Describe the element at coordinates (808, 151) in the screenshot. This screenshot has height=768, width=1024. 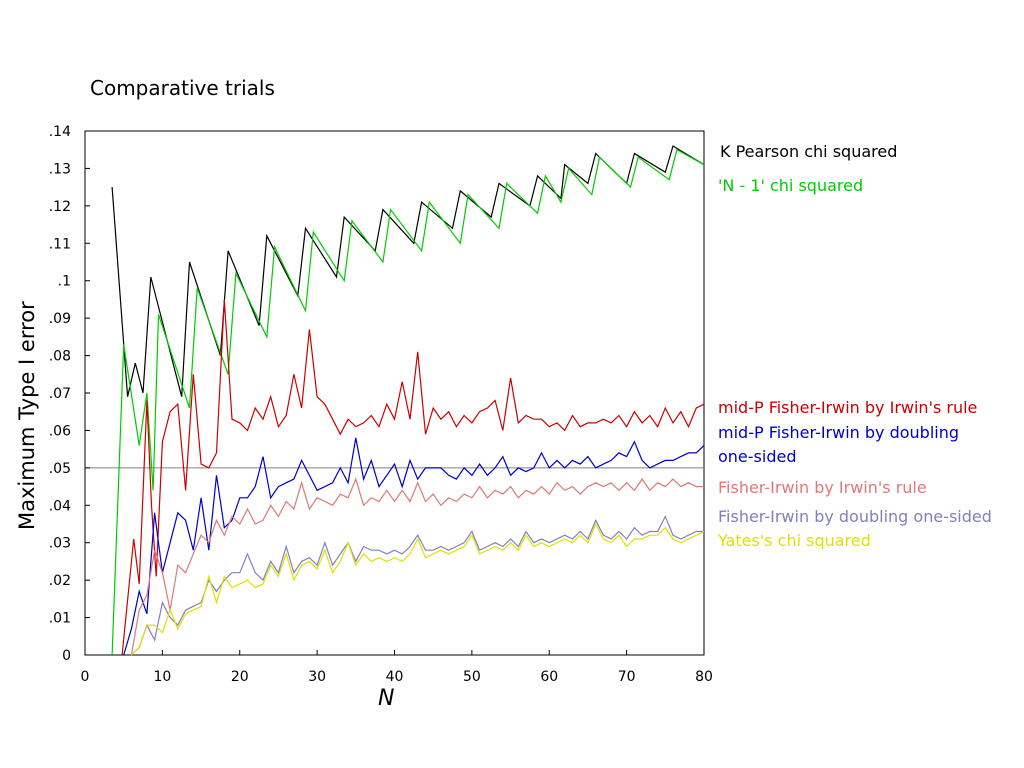
I see `legend-entry: K Pearson chi squared` at that location.